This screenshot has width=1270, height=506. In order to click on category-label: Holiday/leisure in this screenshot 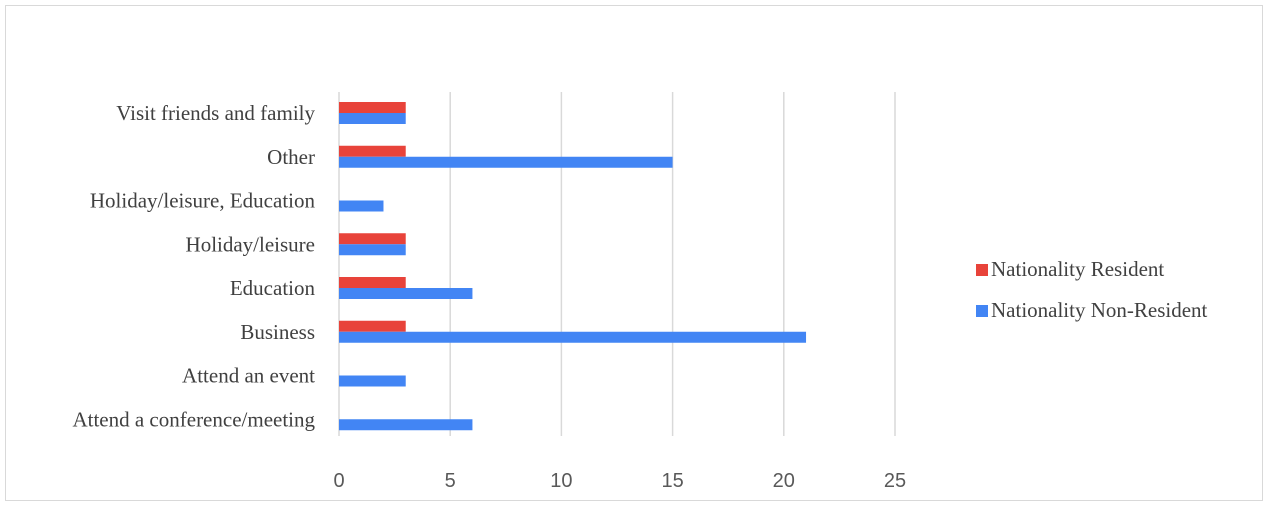, I will do `click(250, 244)`.